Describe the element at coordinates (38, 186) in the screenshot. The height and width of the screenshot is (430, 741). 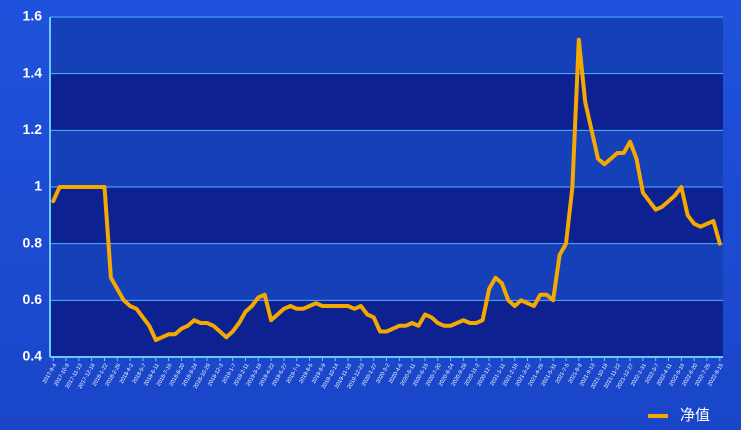
I see `y-tick-label: 1` at that location.